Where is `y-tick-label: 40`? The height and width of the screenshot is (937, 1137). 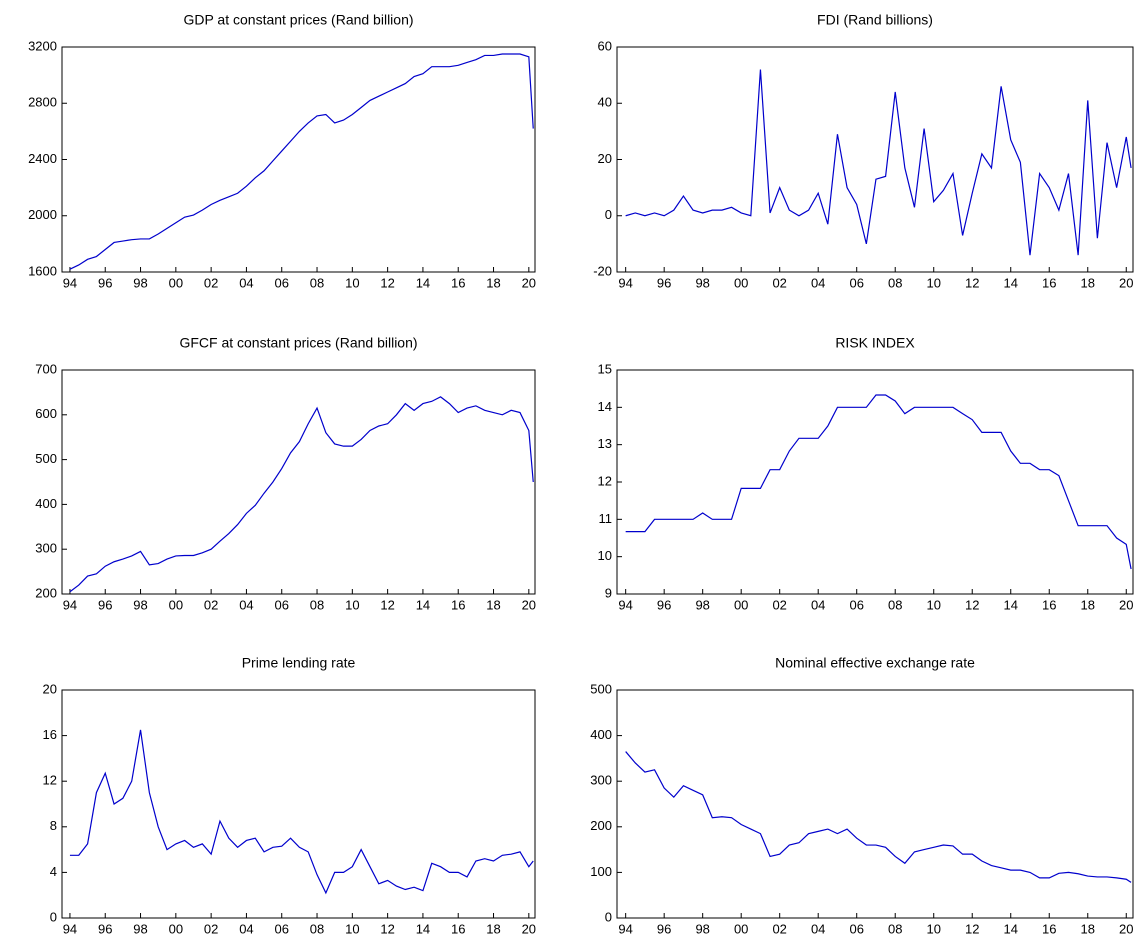 y-tick-label: 40 is located at coordinates (605, 102).